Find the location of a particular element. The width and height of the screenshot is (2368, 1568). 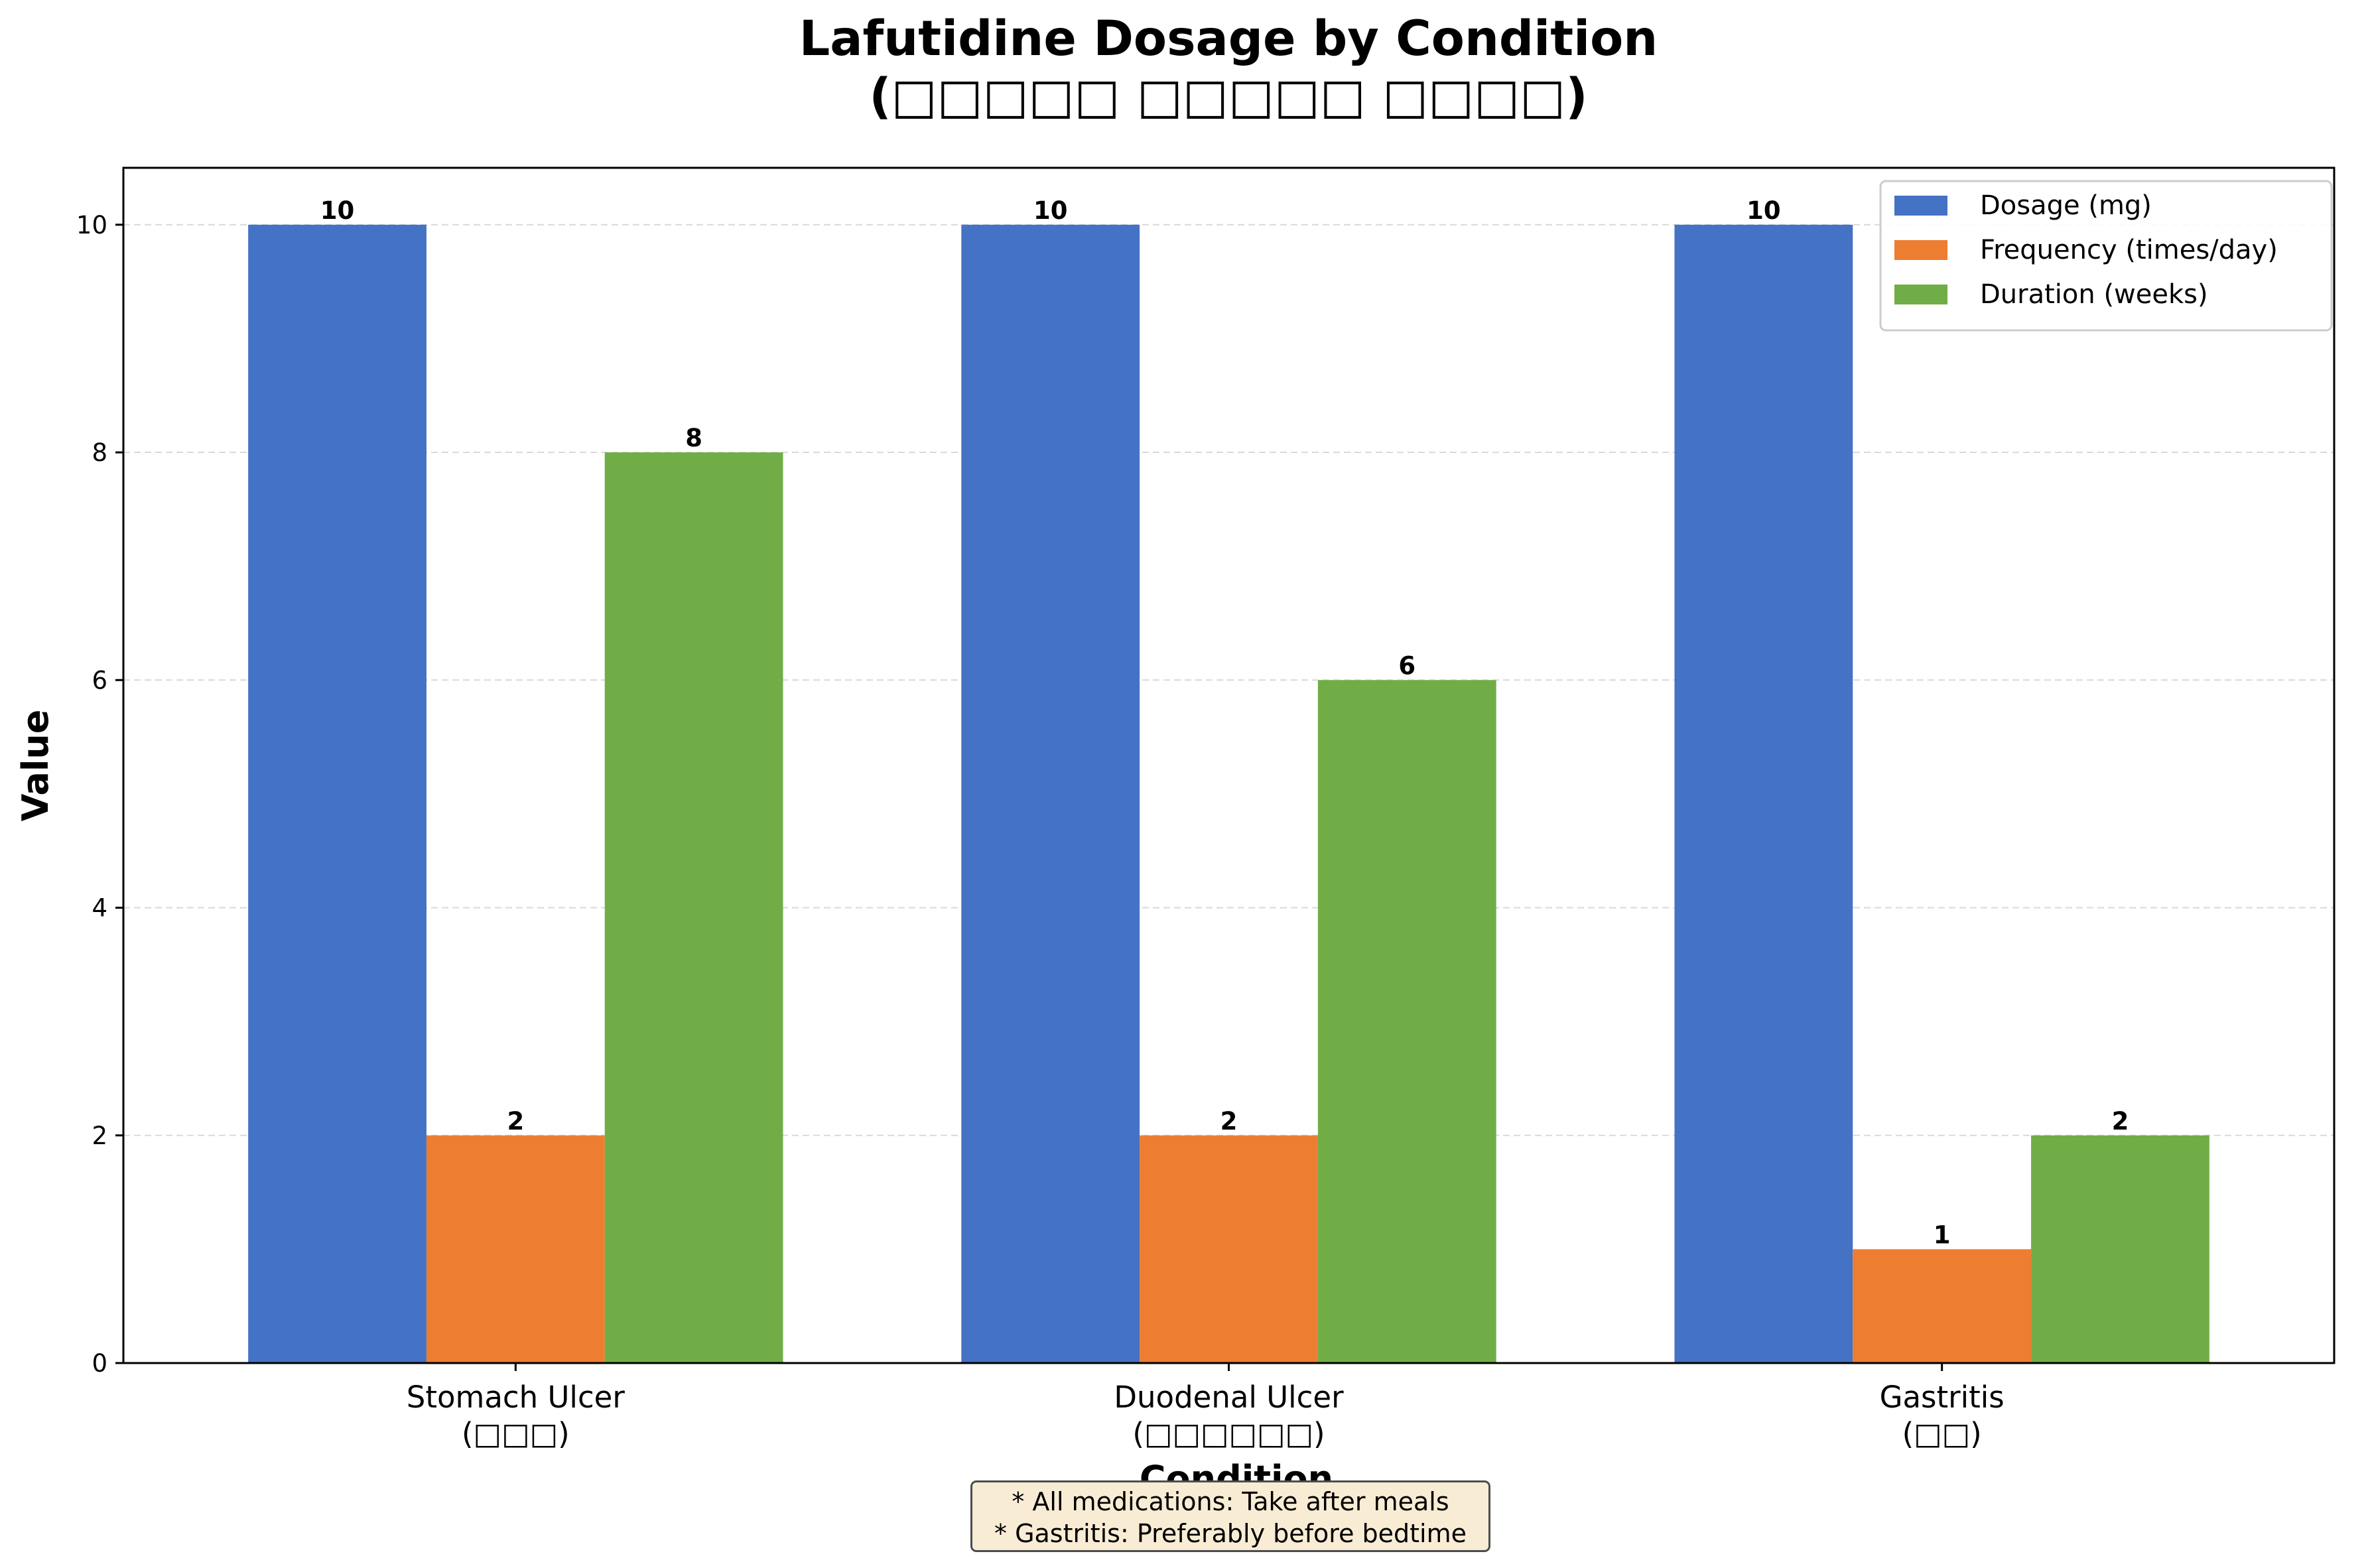

note-line: * Gastritis: Preferably before bedtime is located at coordinates (1230, 1533).